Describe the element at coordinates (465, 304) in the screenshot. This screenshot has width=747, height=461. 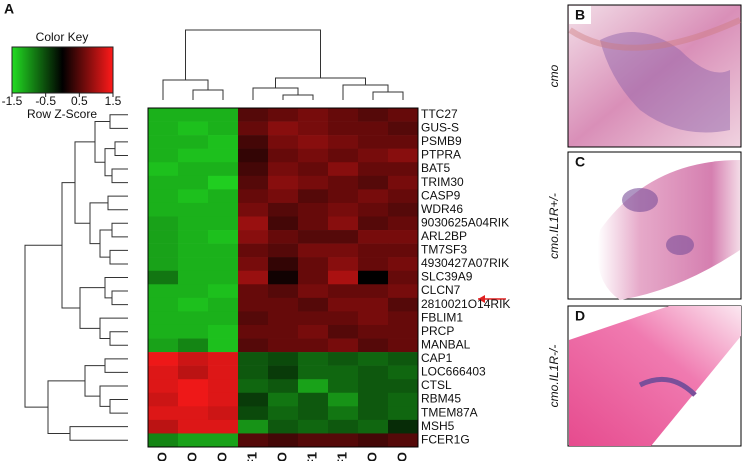
I see `row-label: 2810021O14RIK` at that location.